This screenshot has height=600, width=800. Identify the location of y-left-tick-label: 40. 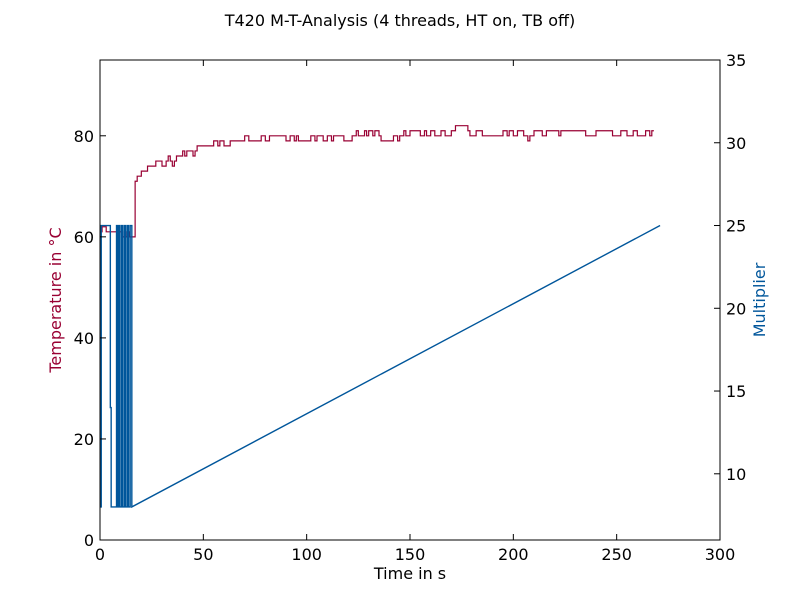
(84, 338).